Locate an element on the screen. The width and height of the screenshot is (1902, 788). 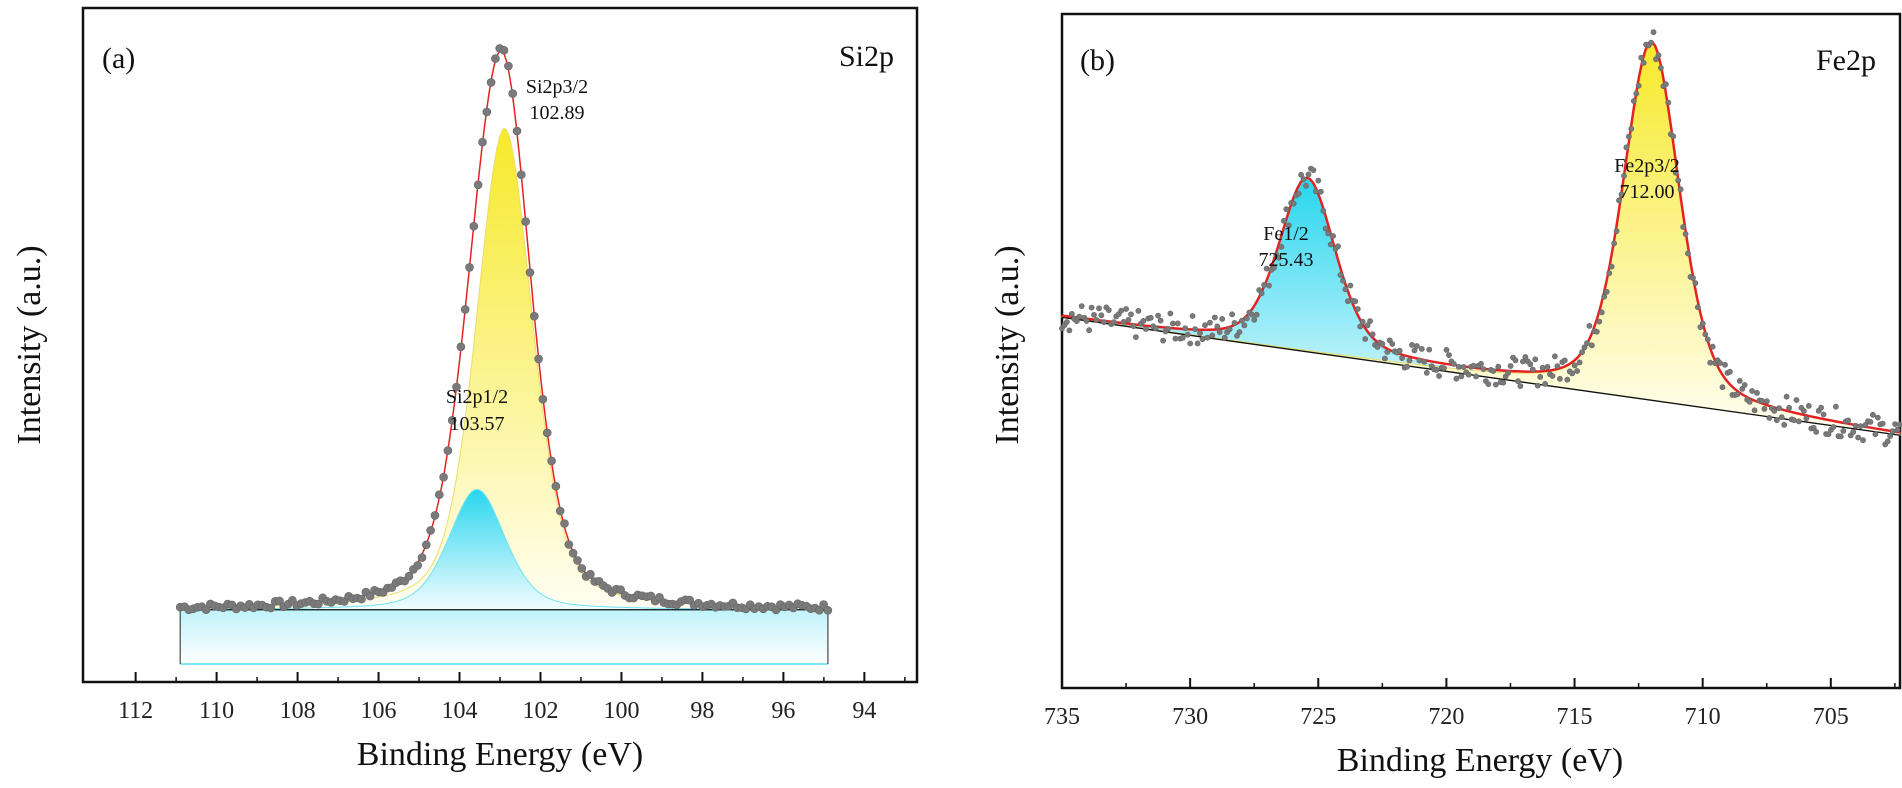
peak-label: Si2p1/2 is located at coordinates (477, 397).